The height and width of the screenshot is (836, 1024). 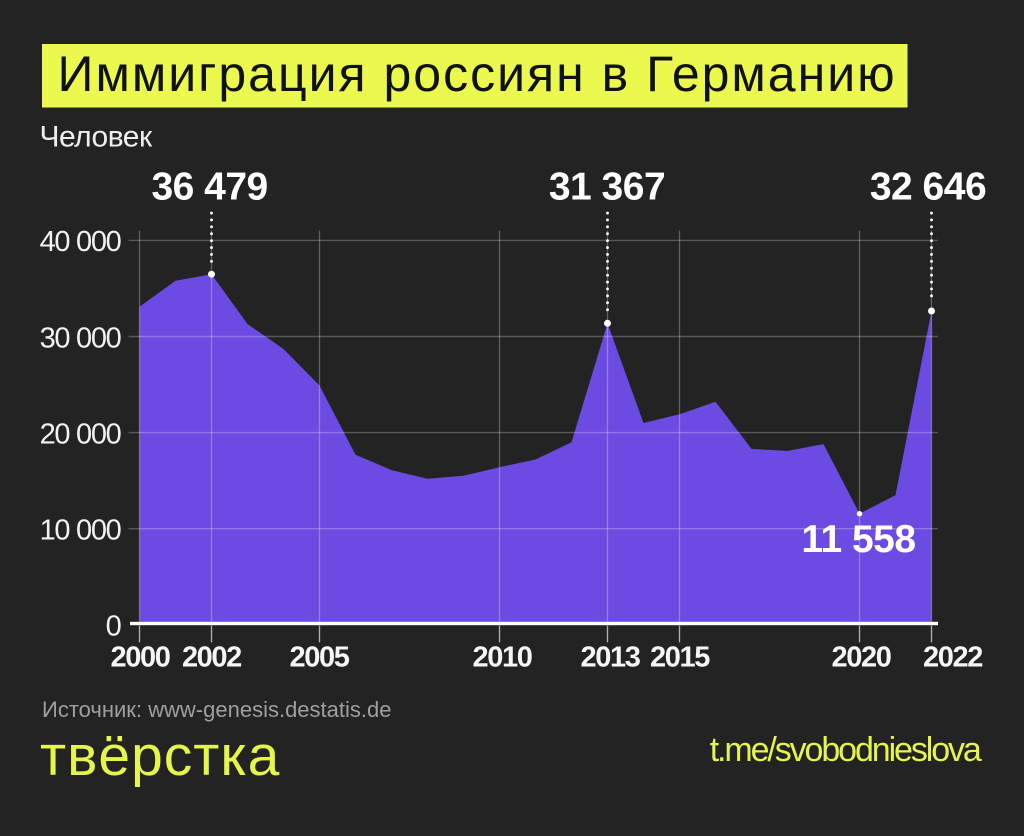 I want to click on svg-text: 2000, so click(x=140, y=658).